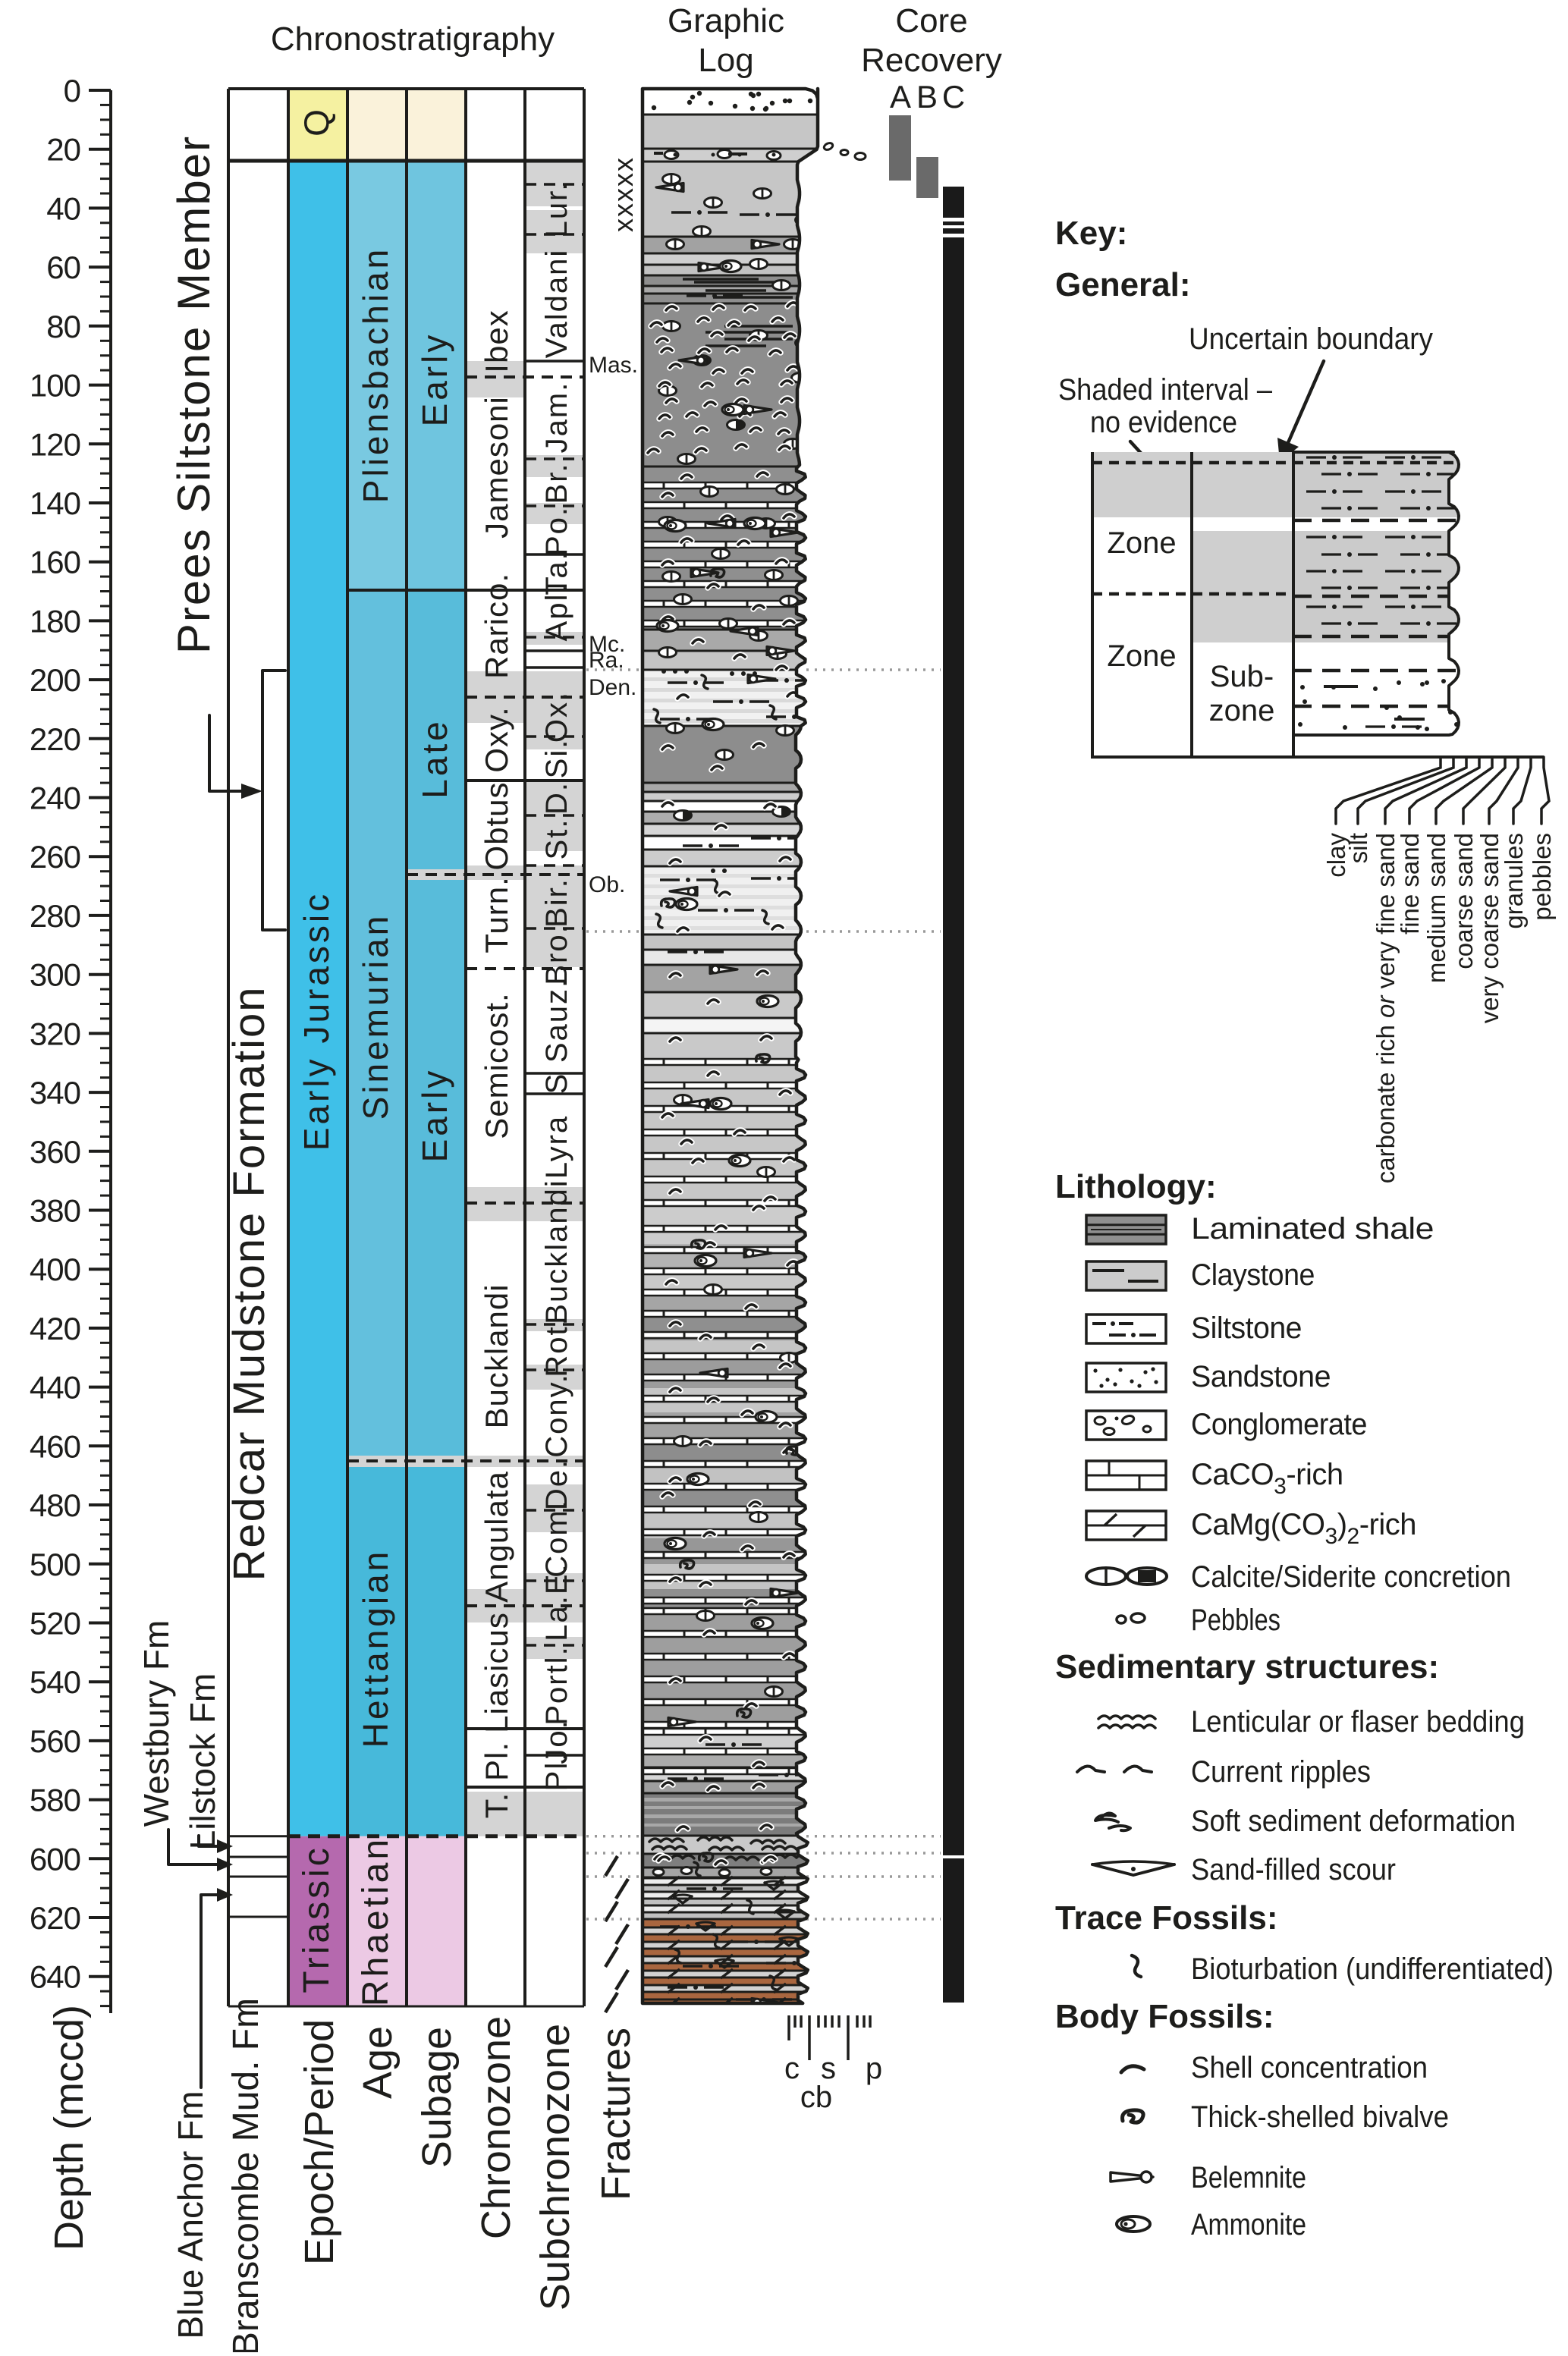 The width and height of the screenshot is (1568, 2356). What do you see at coordinates (316, 123) in the screenshot?
I see `svg-text: Q` at bounding box center [316, 123].